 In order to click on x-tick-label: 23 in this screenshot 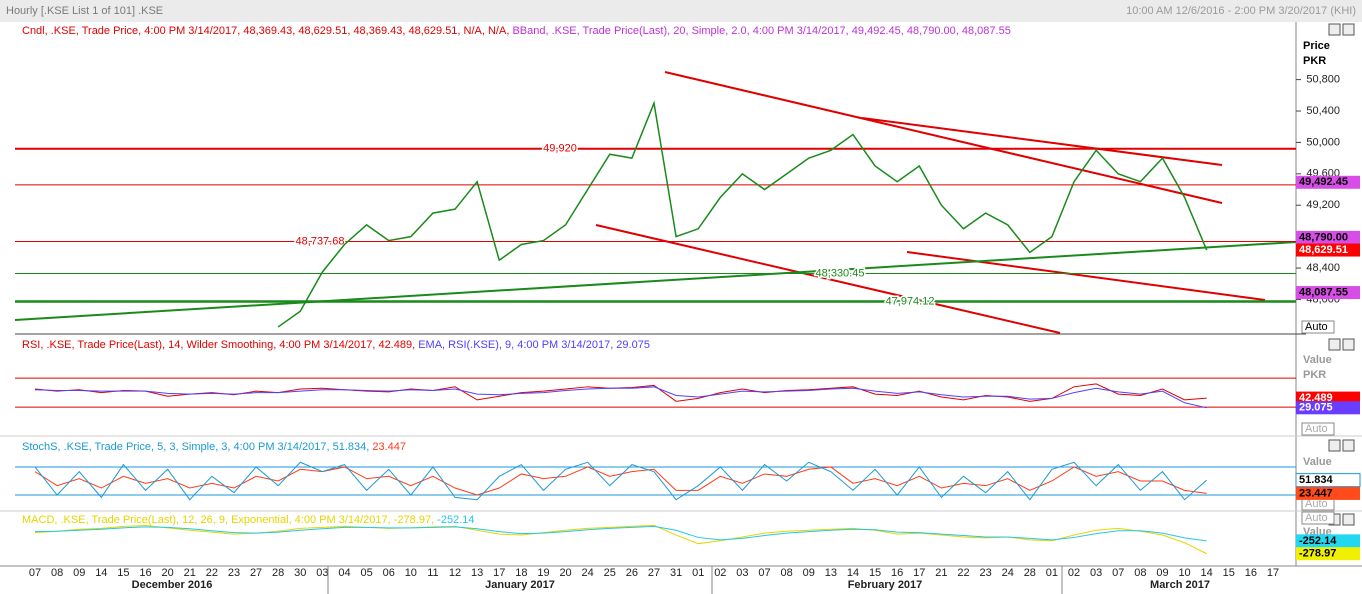, I will do `click(234, 573)`.